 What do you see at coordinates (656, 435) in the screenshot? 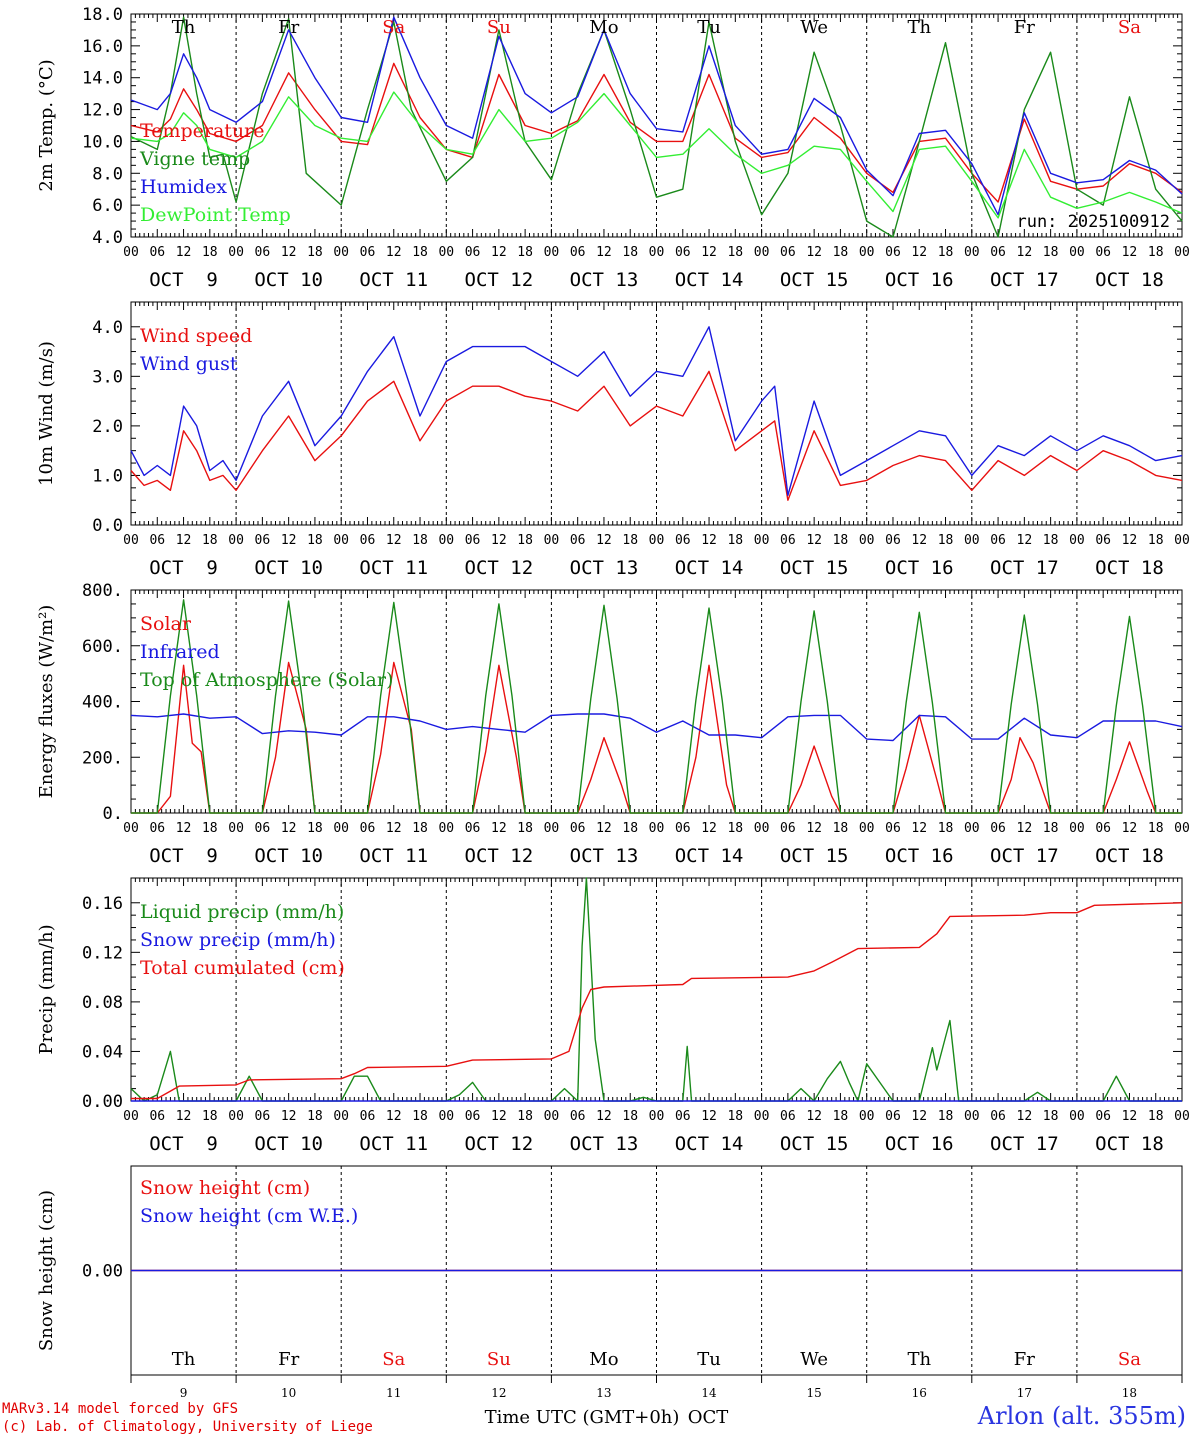
I see `series-line-wind-speed` at bounding box center [656, 435].